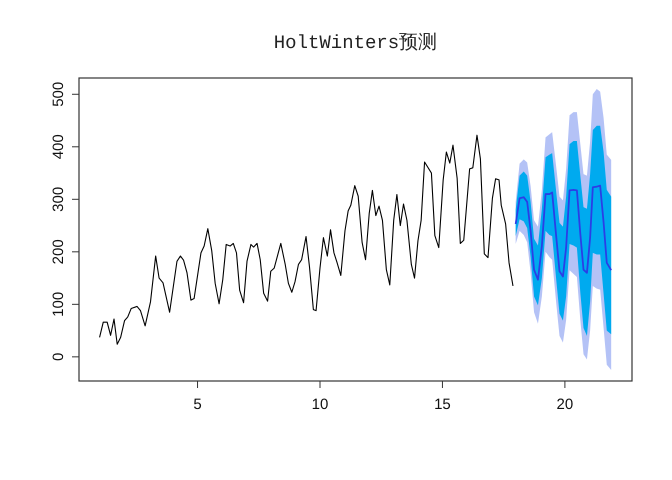  I want to click on title: HoltWinters预测, so click(356, 43).